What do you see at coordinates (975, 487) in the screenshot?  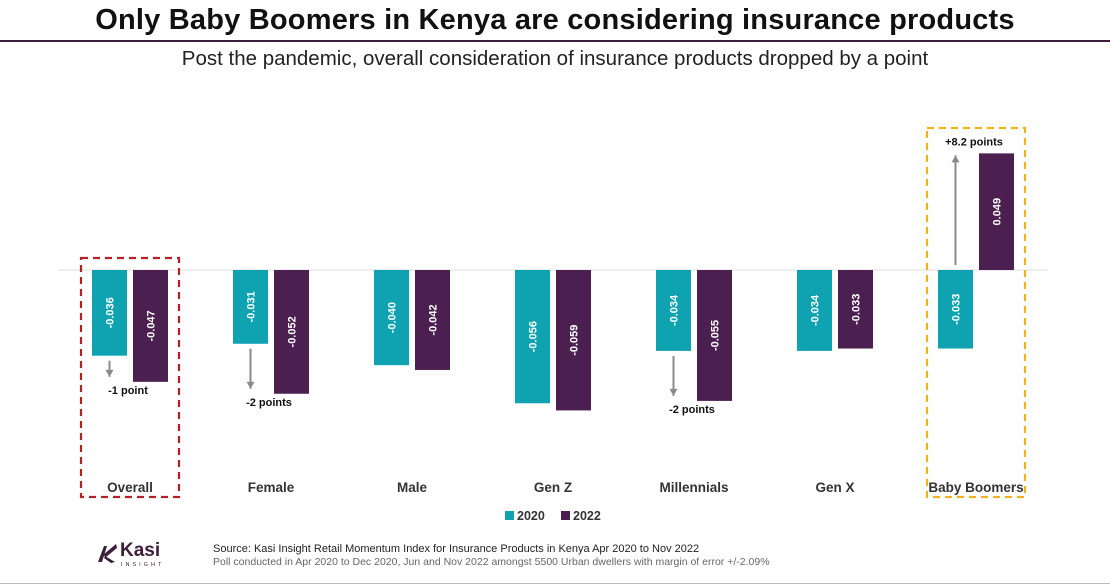 I see `category-label-baby-boomers: Baby Boomers` at bounding box center [975, 487].